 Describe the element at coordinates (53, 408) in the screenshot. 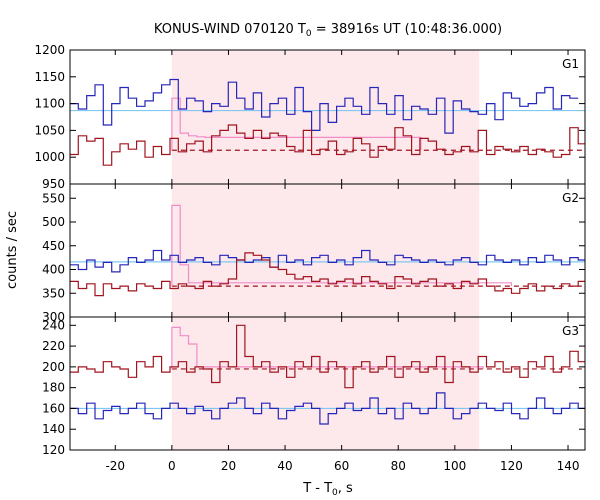

I see `y-tick-label: 160` at that location.